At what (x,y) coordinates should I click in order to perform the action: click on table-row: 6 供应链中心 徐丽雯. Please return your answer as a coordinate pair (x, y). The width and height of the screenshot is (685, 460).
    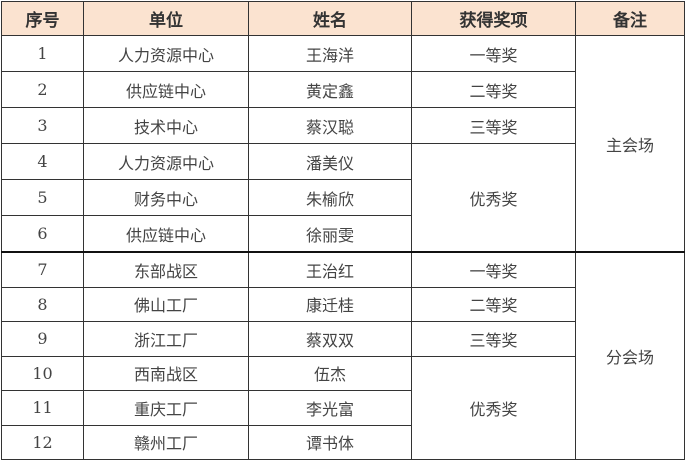
    Looking at the image, I should click on (343, 234).